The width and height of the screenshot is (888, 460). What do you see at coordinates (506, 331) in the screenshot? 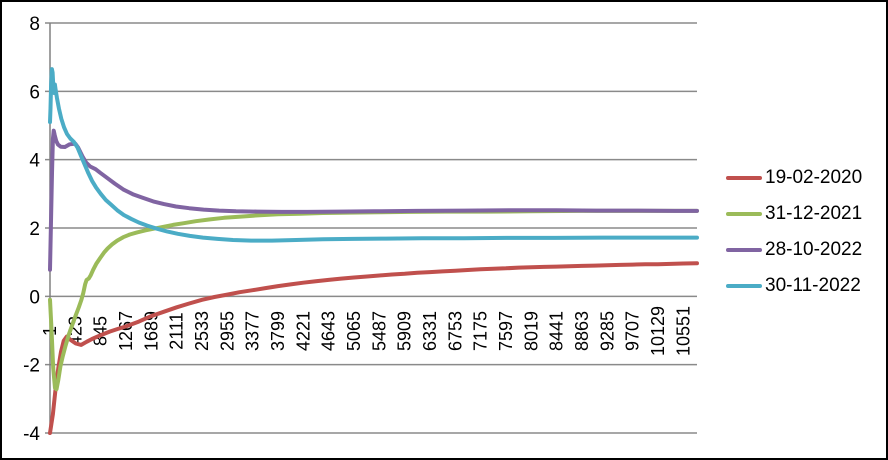
I see `x-tick-label: 7597` at bounding box center [506, 331].